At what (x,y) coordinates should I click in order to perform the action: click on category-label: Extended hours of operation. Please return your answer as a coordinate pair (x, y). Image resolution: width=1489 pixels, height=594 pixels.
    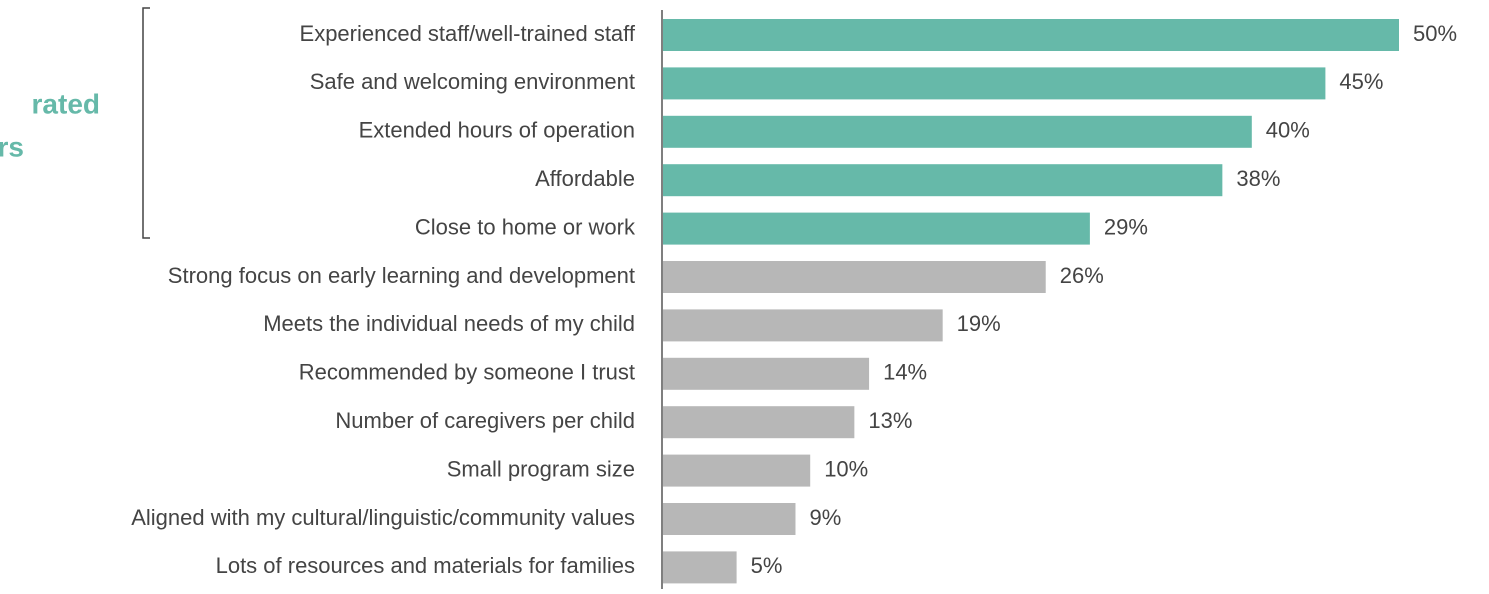
    Looking at the image, I should click on (497, 130).